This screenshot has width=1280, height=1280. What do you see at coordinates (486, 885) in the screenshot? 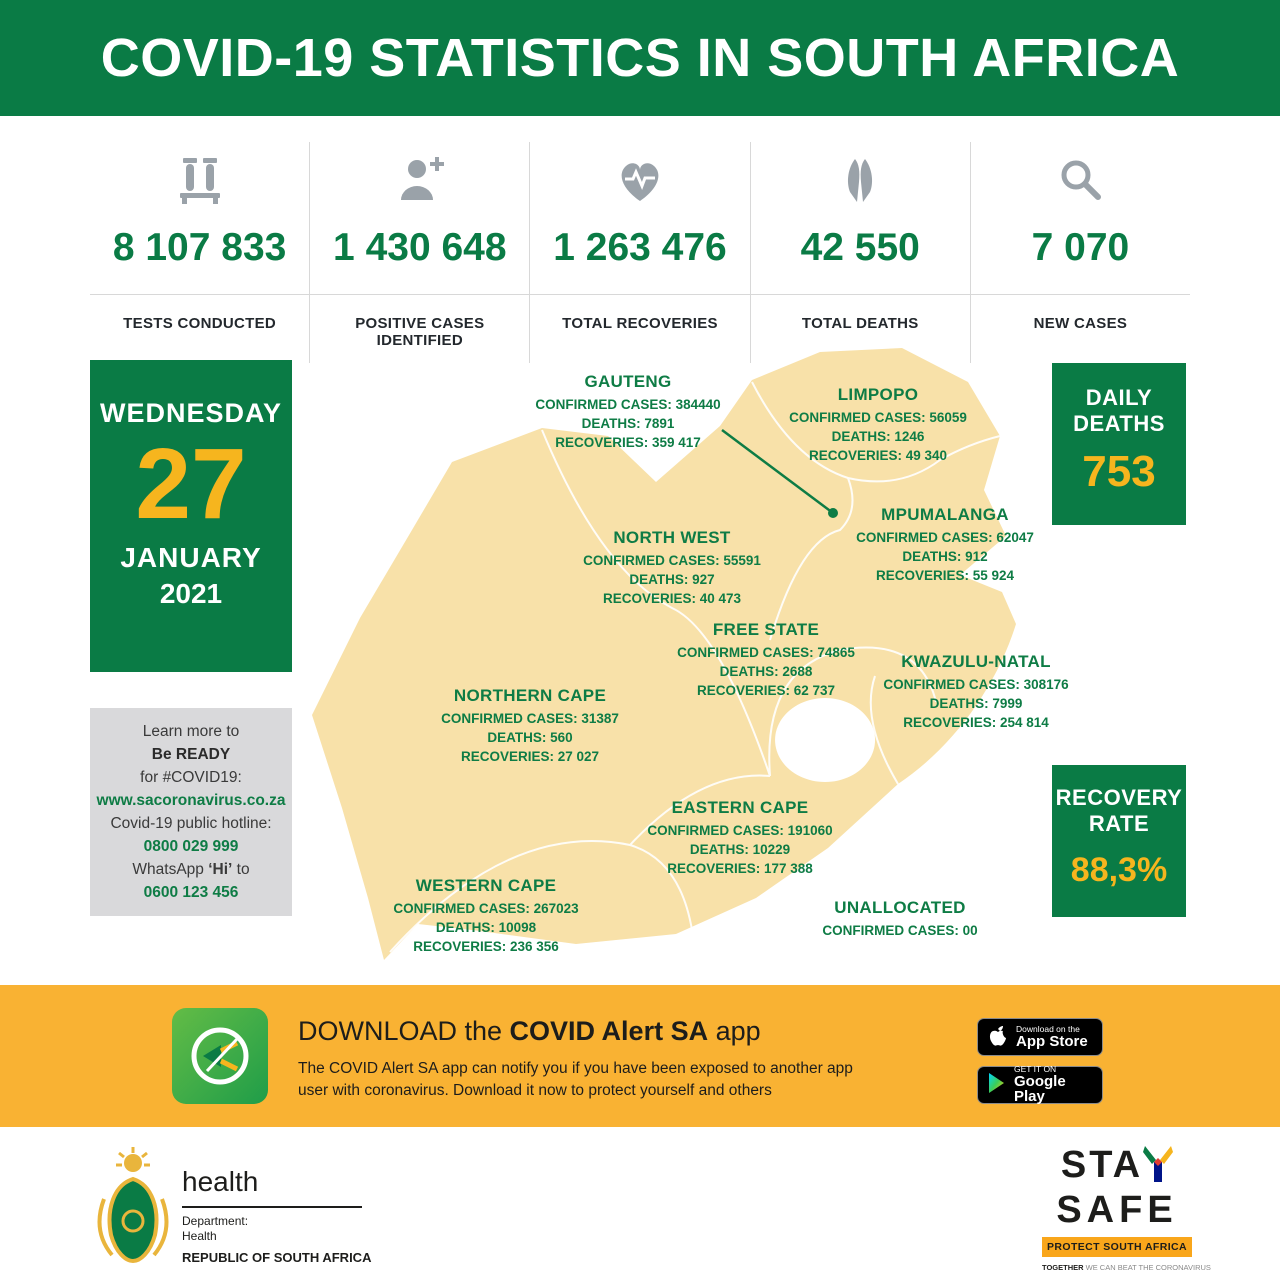
I see `province-name: WESTERN CAPE` at bounding box center [486, 885].